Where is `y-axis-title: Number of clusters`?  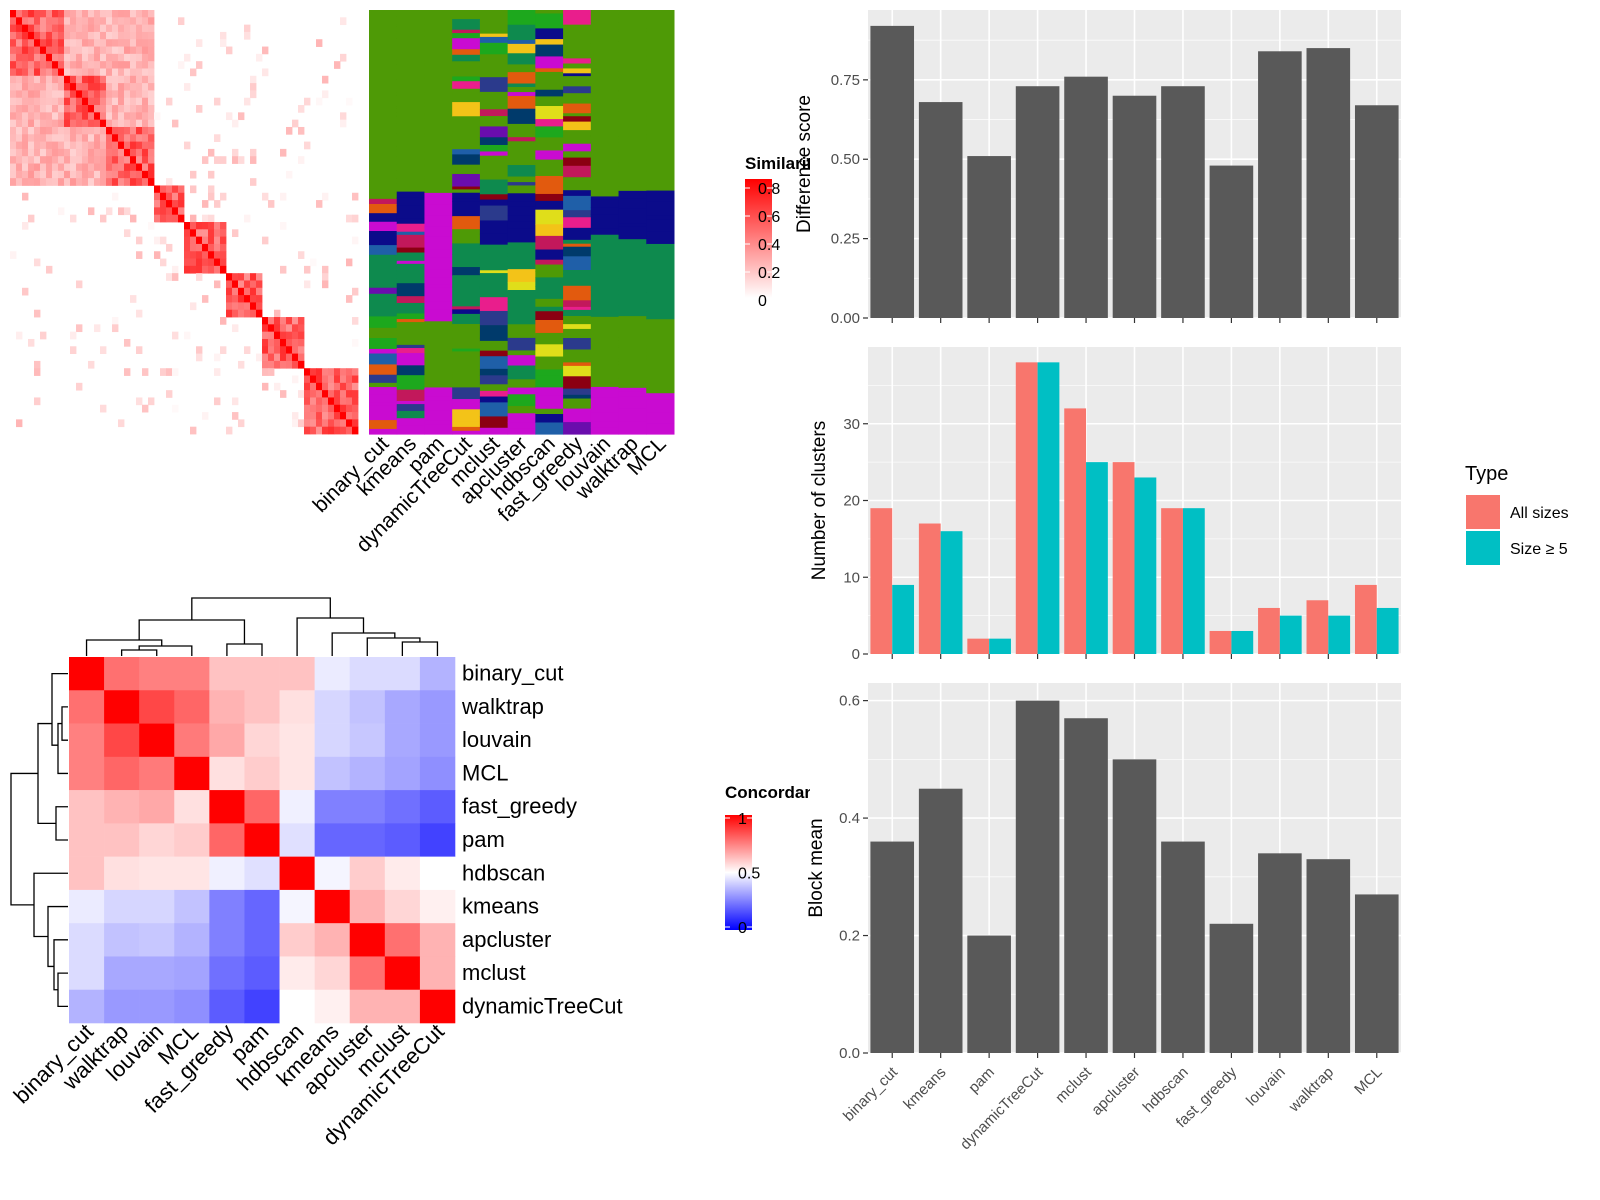
y-axis-title: Number of clusters is located at coordinates (819, 500).